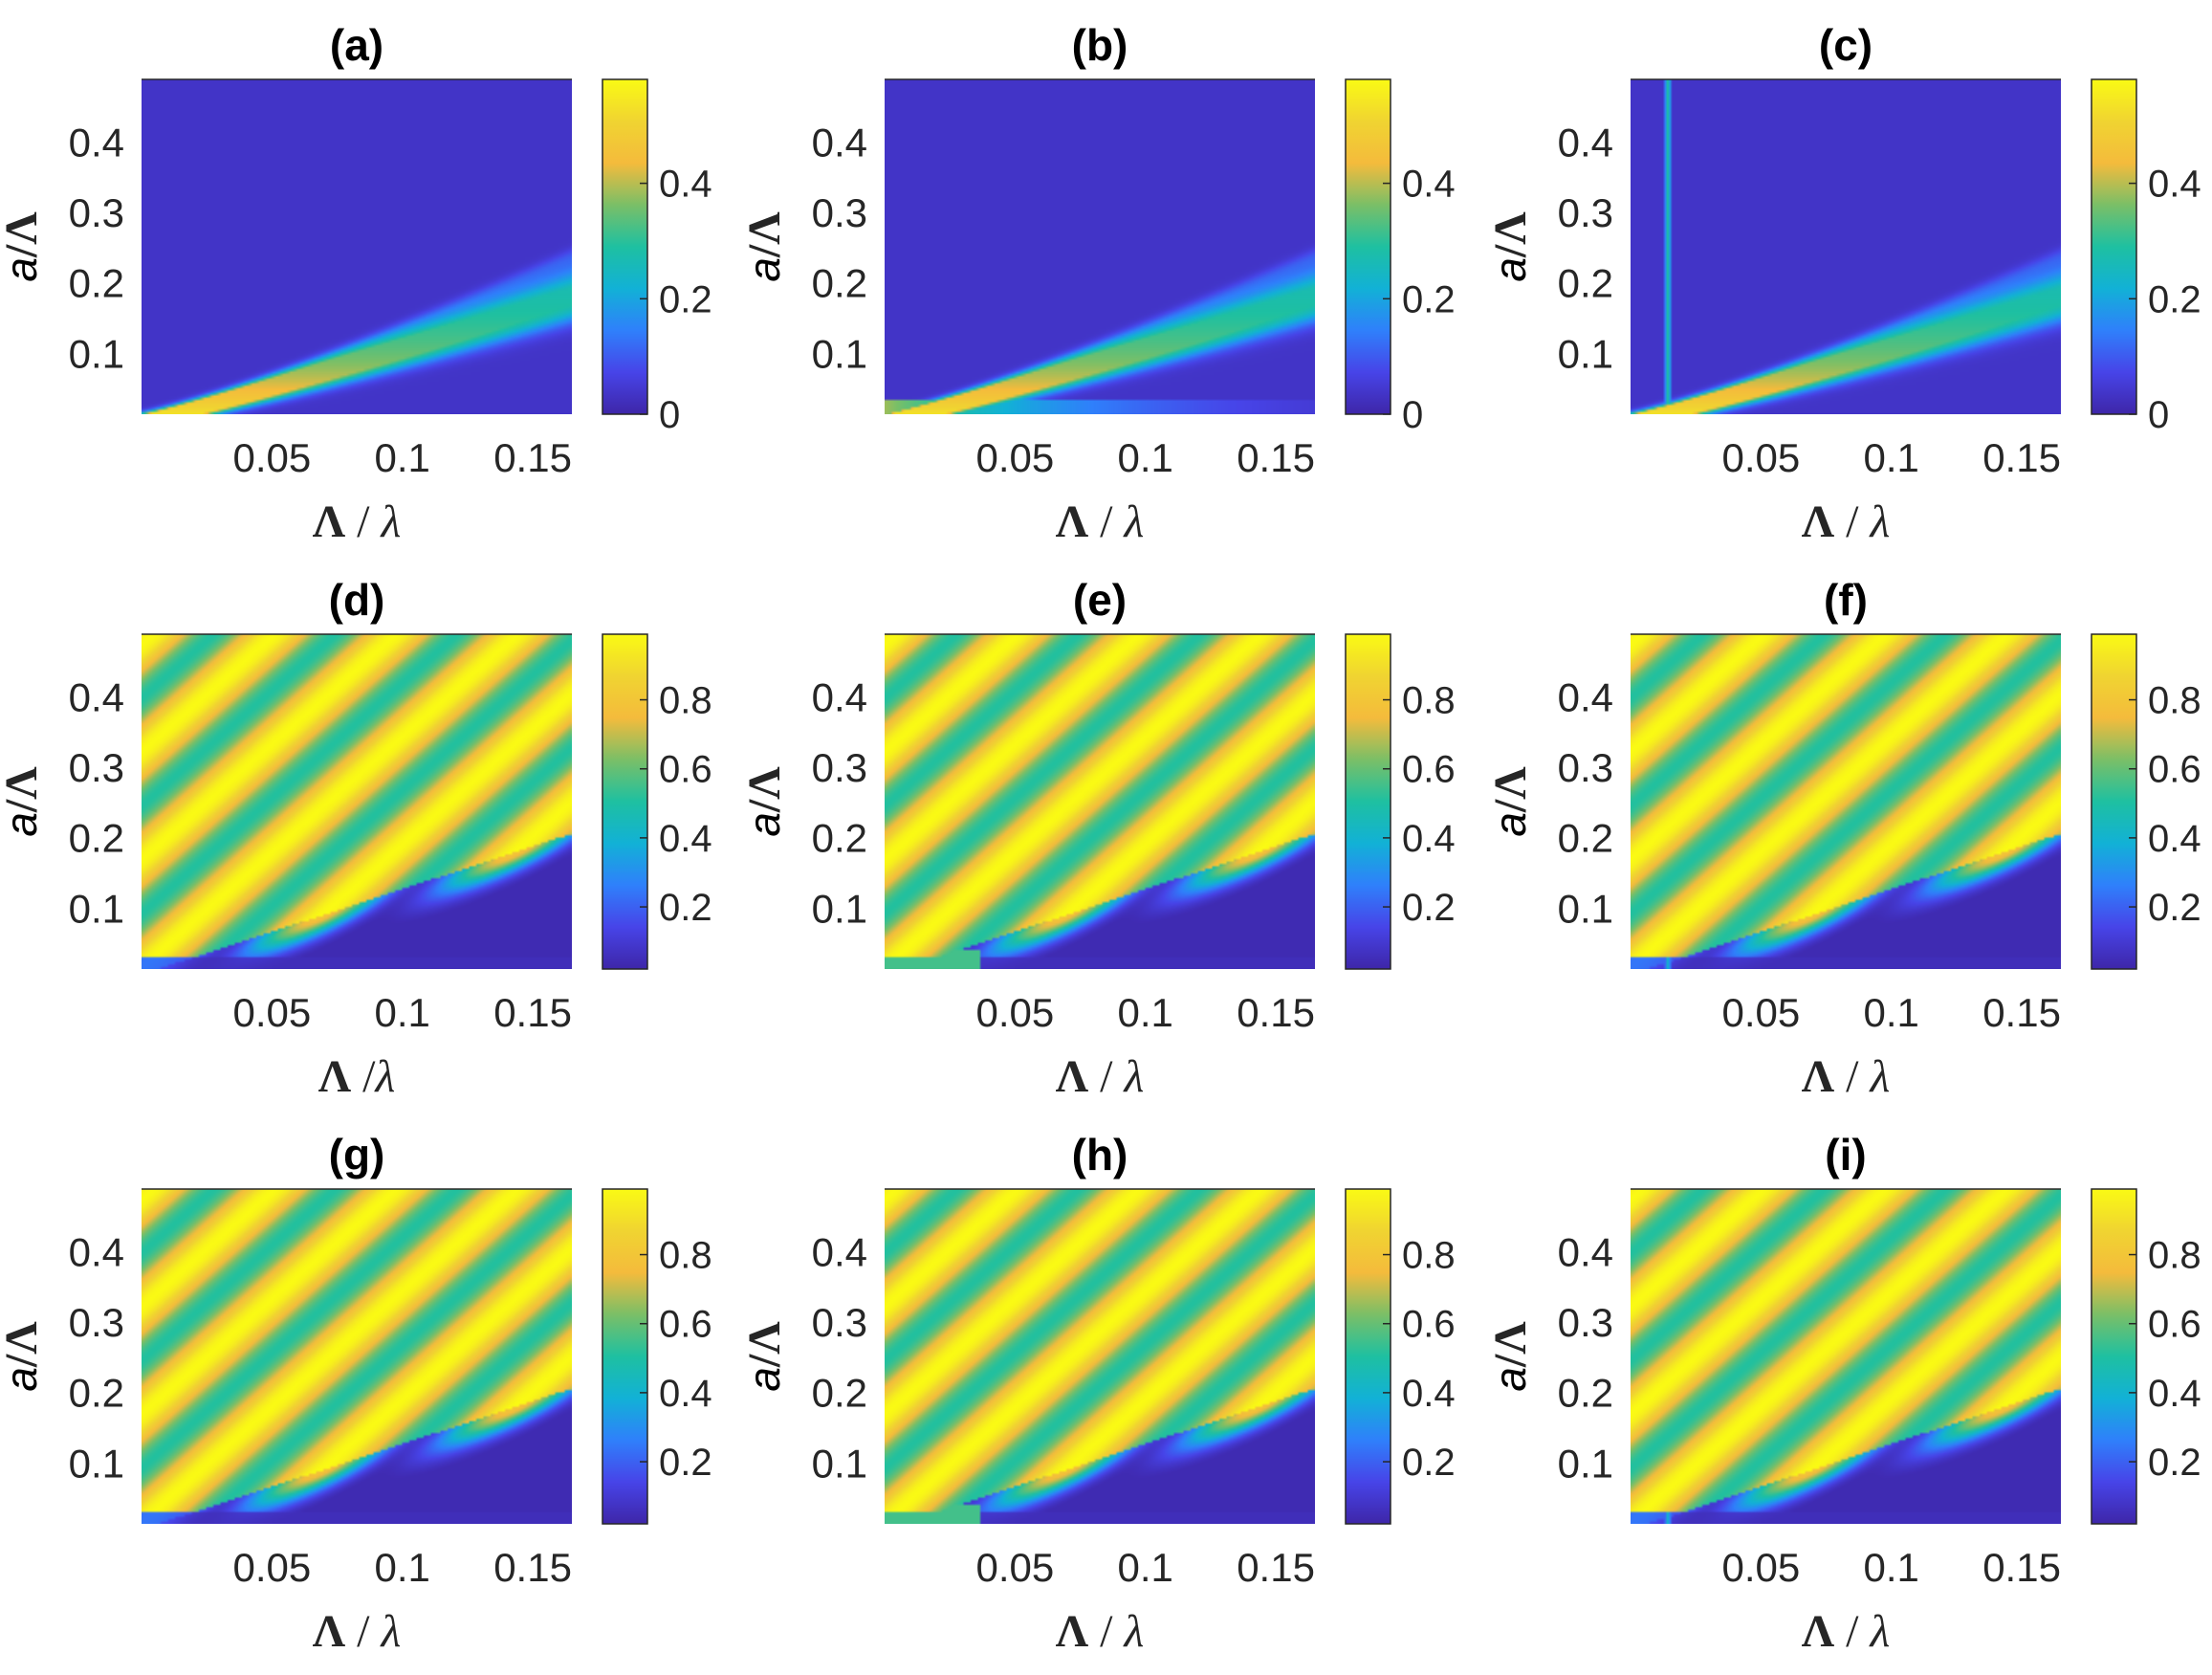 The width and height of the screenshot is (2212, 1675). I want to click on colorbar-tick-label: 0.6, so click(2175, 770).